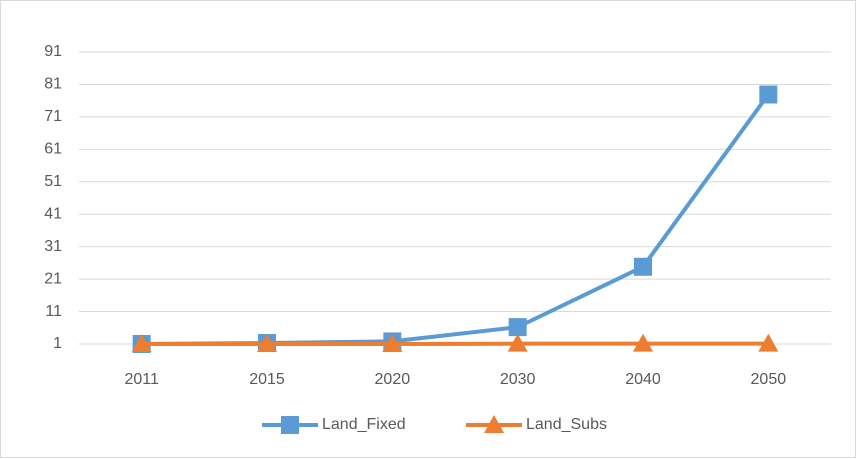  What do you see at coordinates (53, 84) in the screenshot?
I see `y-tick-label: 81` at bounding box center [53, 84].